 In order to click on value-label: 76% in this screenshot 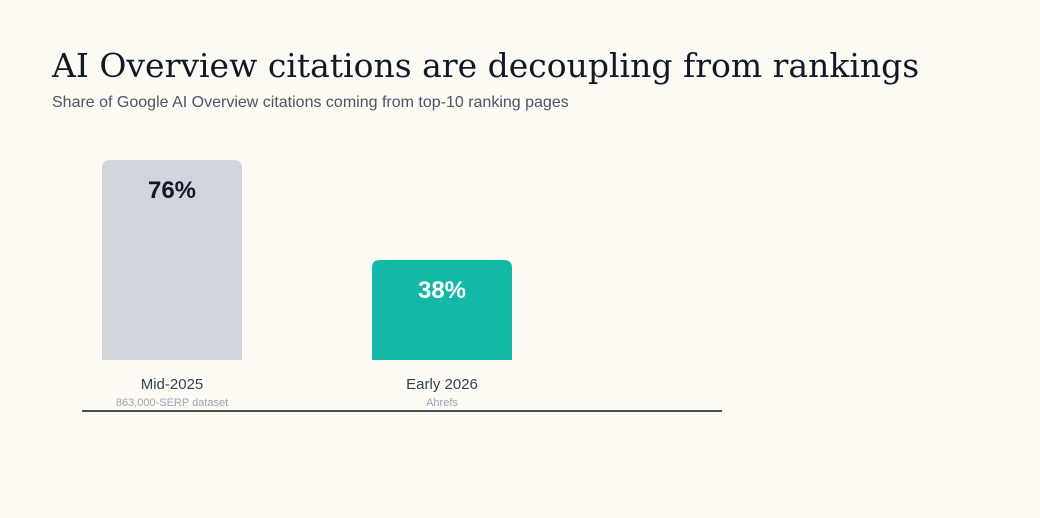, I will do `click(172, 190)`.